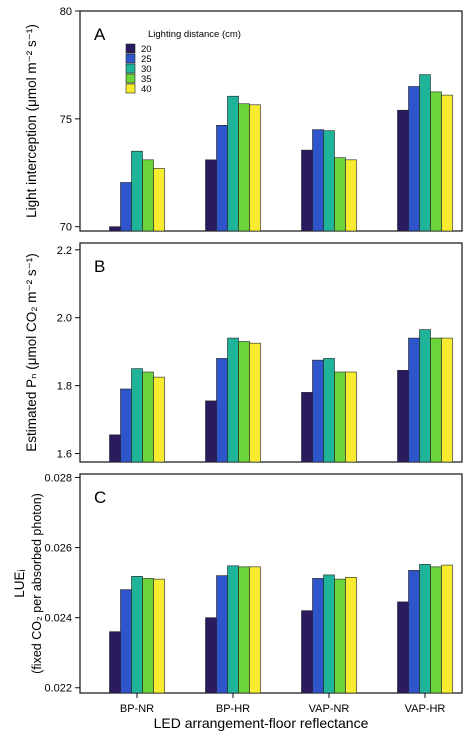 This screenshot has height=743, width=474. Describe the element at coordinates (146, 59) in the screenshot. I see `legend-entry-25: 25` at that location.